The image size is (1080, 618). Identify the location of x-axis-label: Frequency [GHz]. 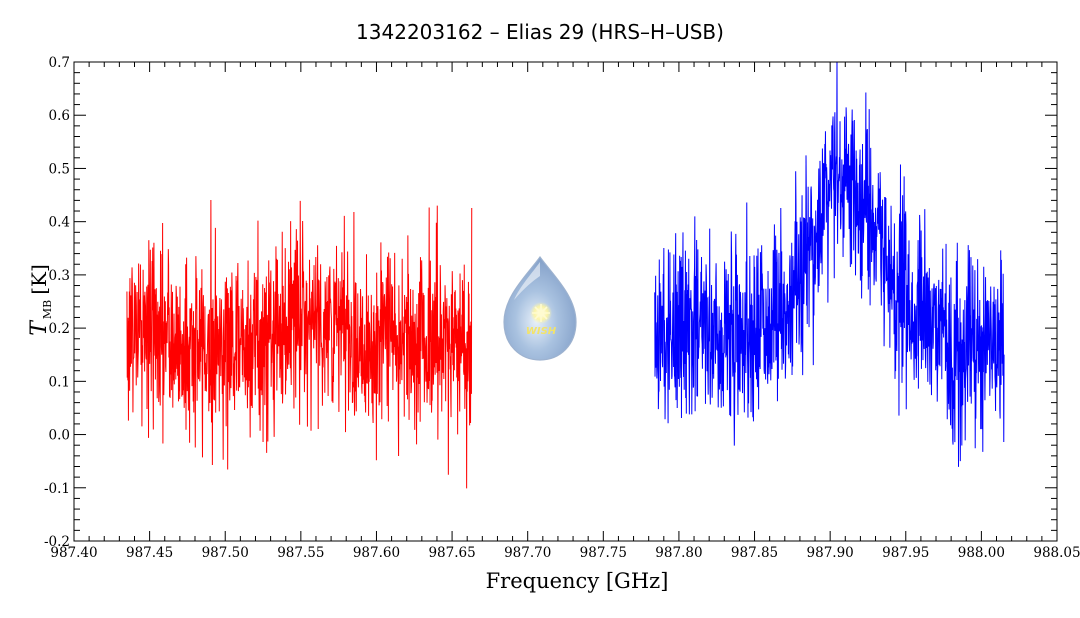
(577, 581).